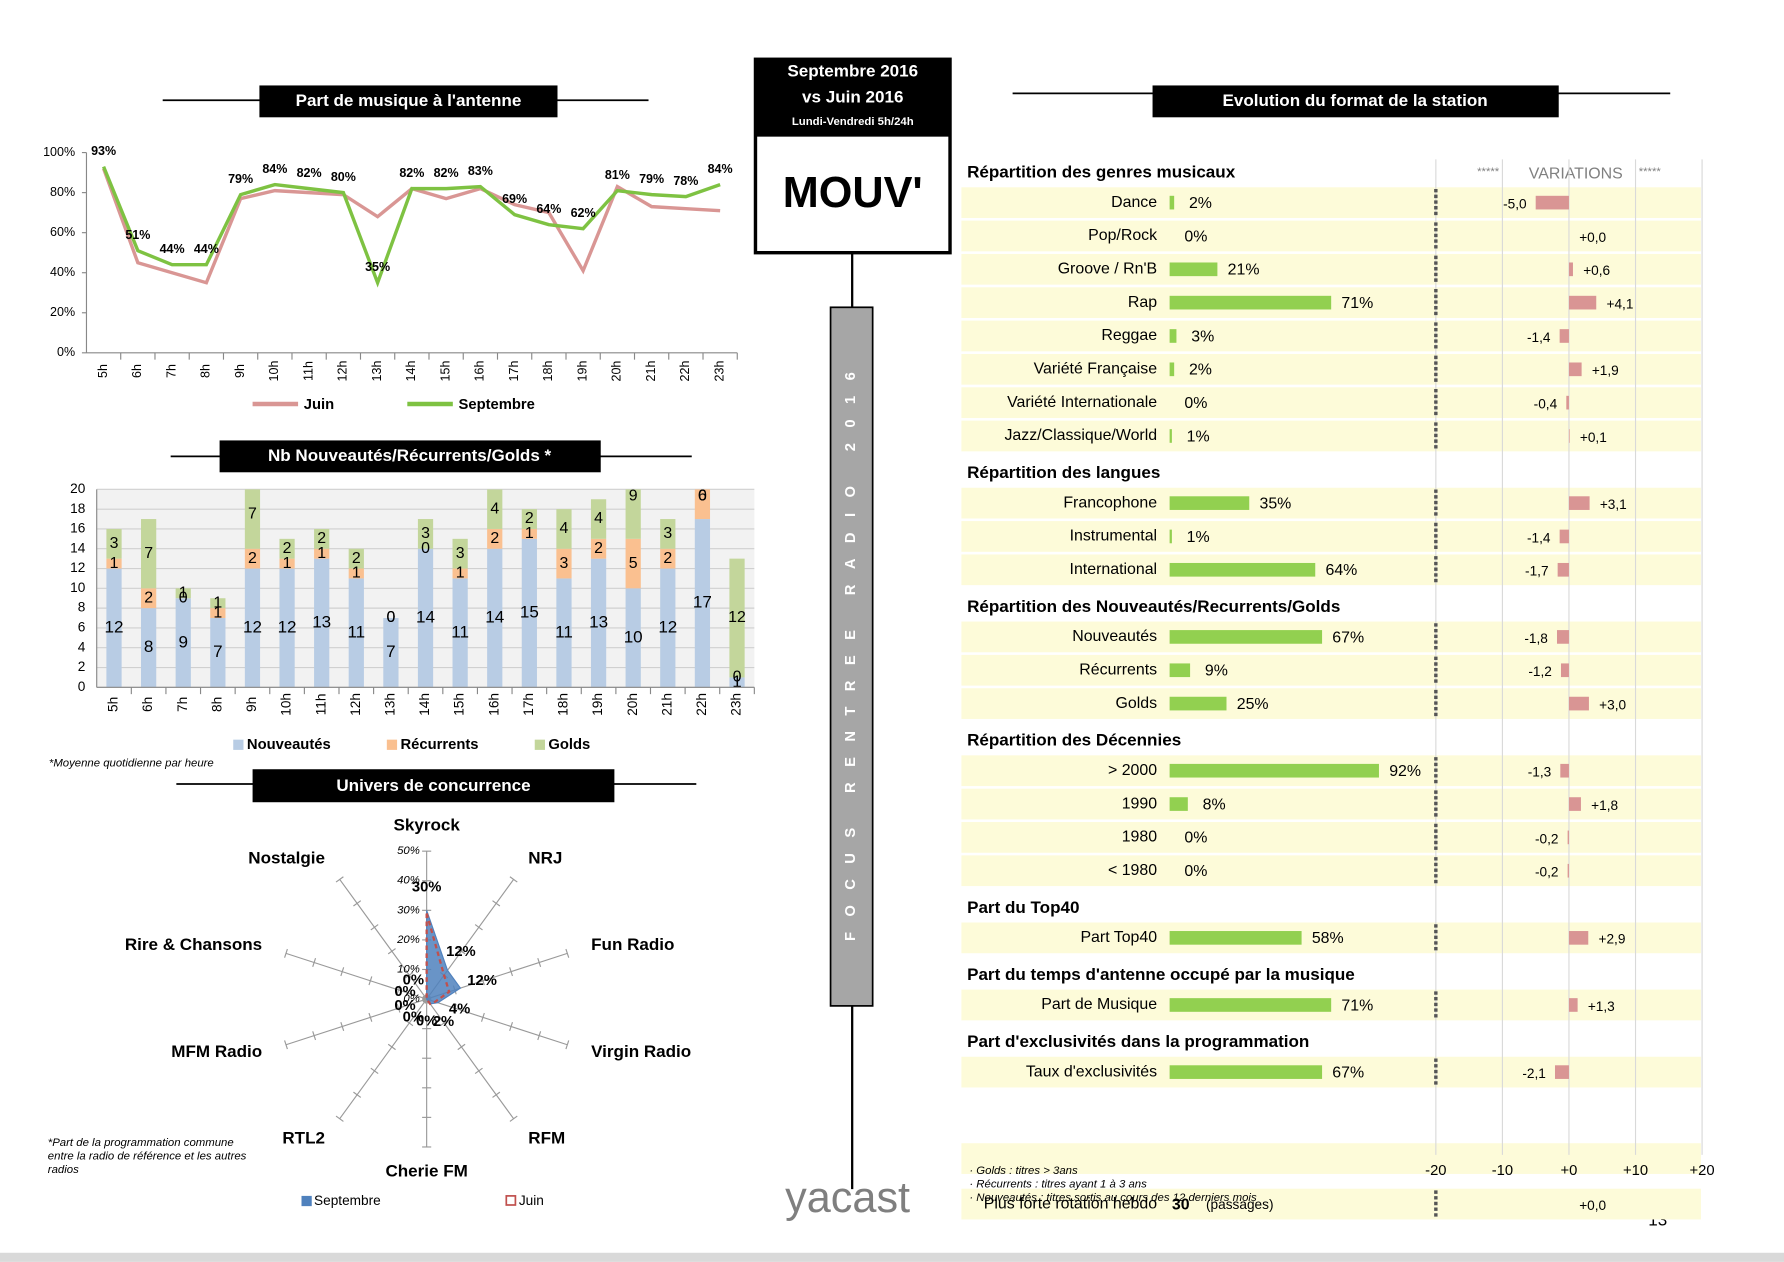 This screenshot has height=1262, width=1784. I want to click on row-label: 1980, so click(1140, 837).